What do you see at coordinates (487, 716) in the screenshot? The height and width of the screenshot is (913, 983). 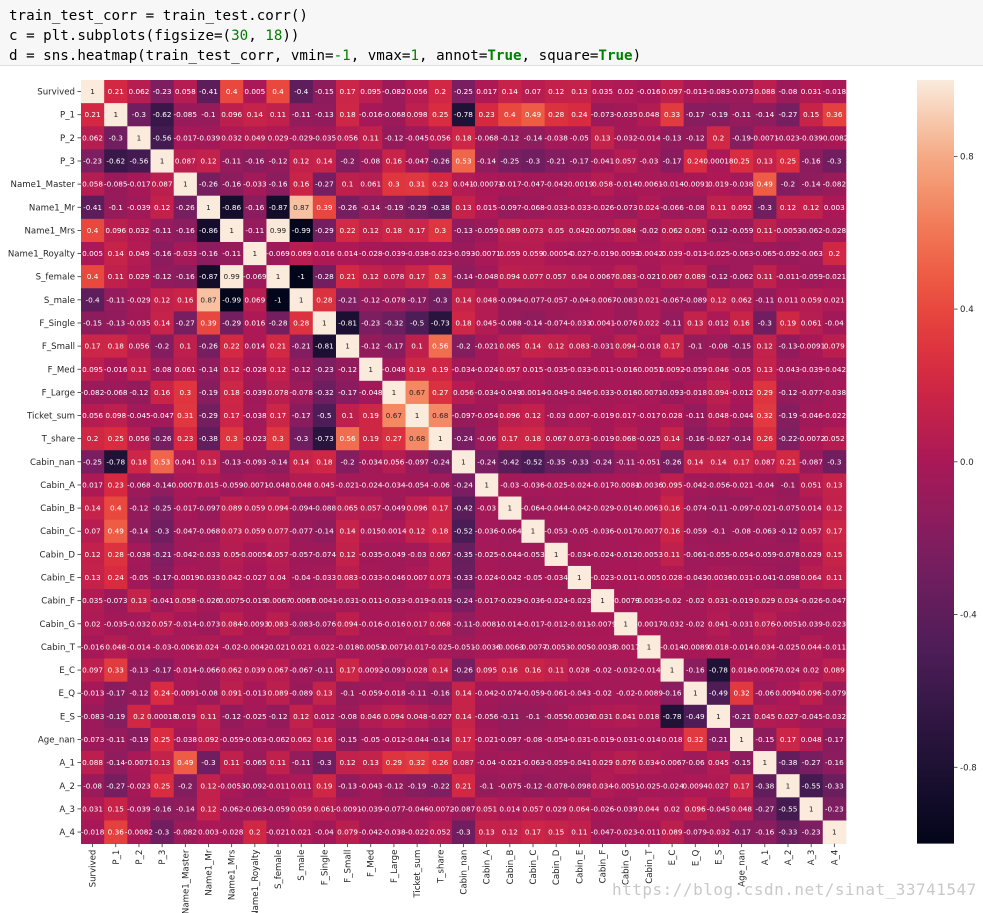 I see `cell-annotation: -0.056` at bounding box center [487, 716].